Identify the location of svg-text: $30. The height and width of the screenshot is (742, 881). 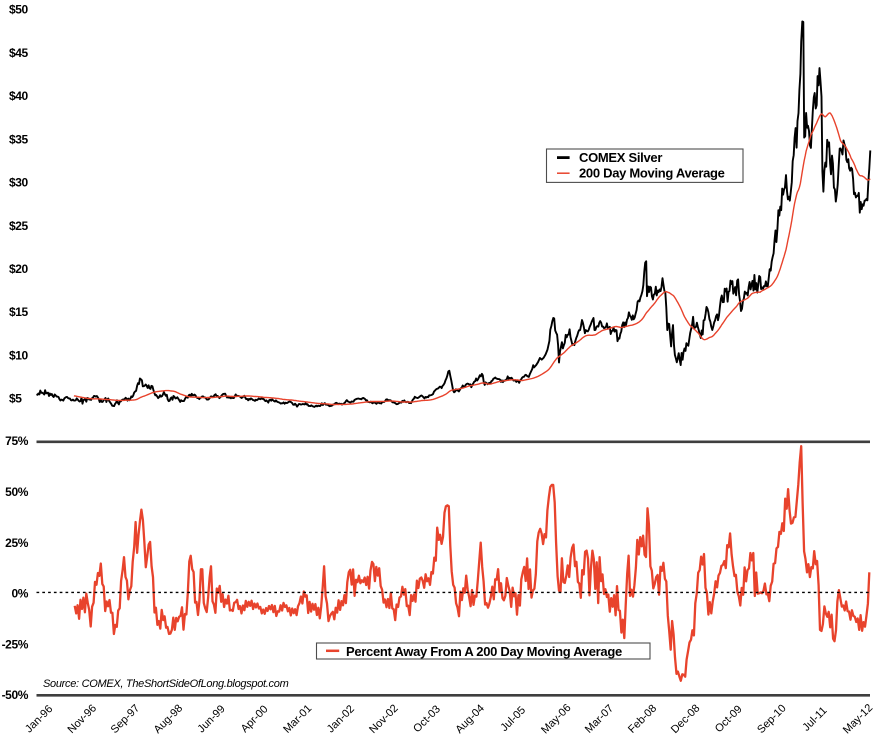
(19, 183).